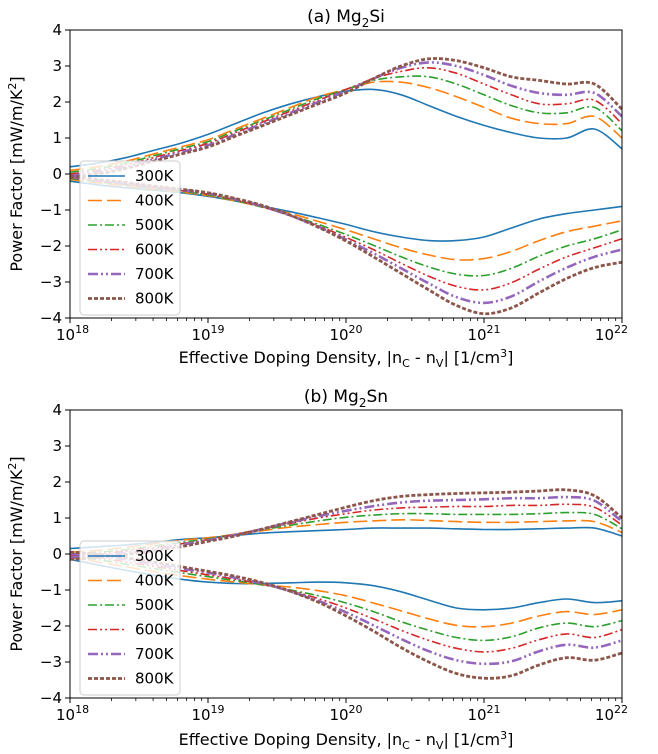  Describe the element at coordinates (155, 630) in the screenshot. I see `legend-label-600K: 600K` at that location.